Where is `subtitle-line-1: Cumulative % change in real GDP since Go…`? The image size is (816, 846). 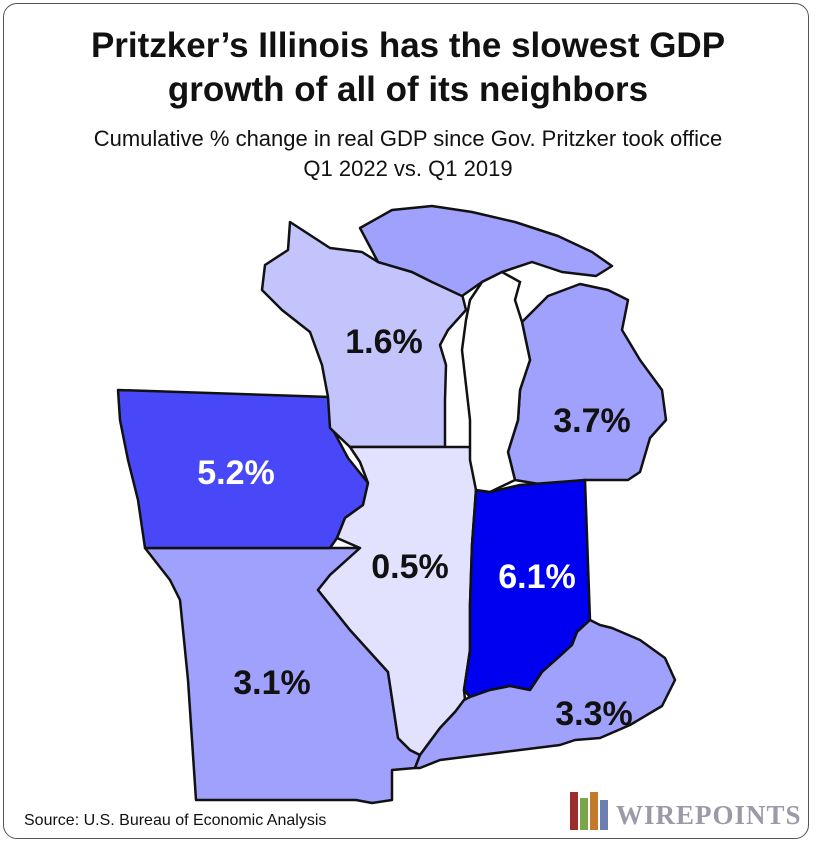 subtitle-line-1: Cumulative % change in real GDP since Go… is located at coordinates (408, 138).